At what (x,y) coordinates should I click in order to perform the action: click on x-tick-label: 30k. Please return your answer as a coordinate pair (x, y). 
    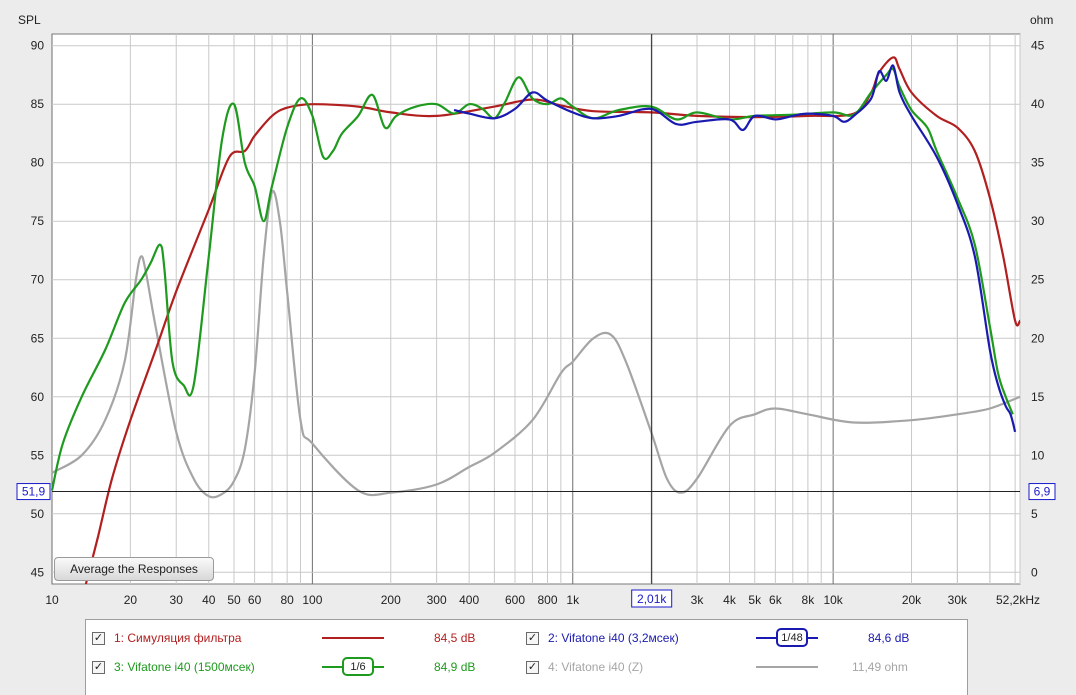
    Looking at the image, I should click on (958, 600).